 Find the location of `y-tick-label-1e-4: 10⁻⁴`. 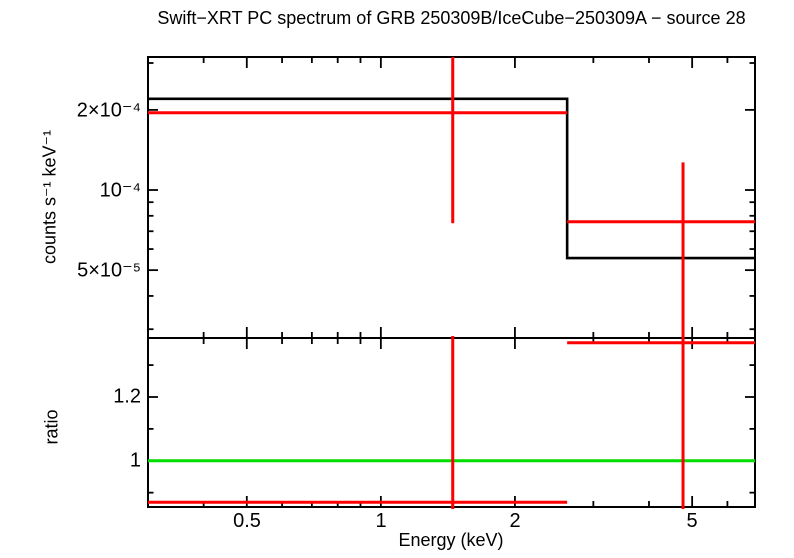

y-tick-label-1e-4: 10⁻⁴ is located at coordinates (120, 190).